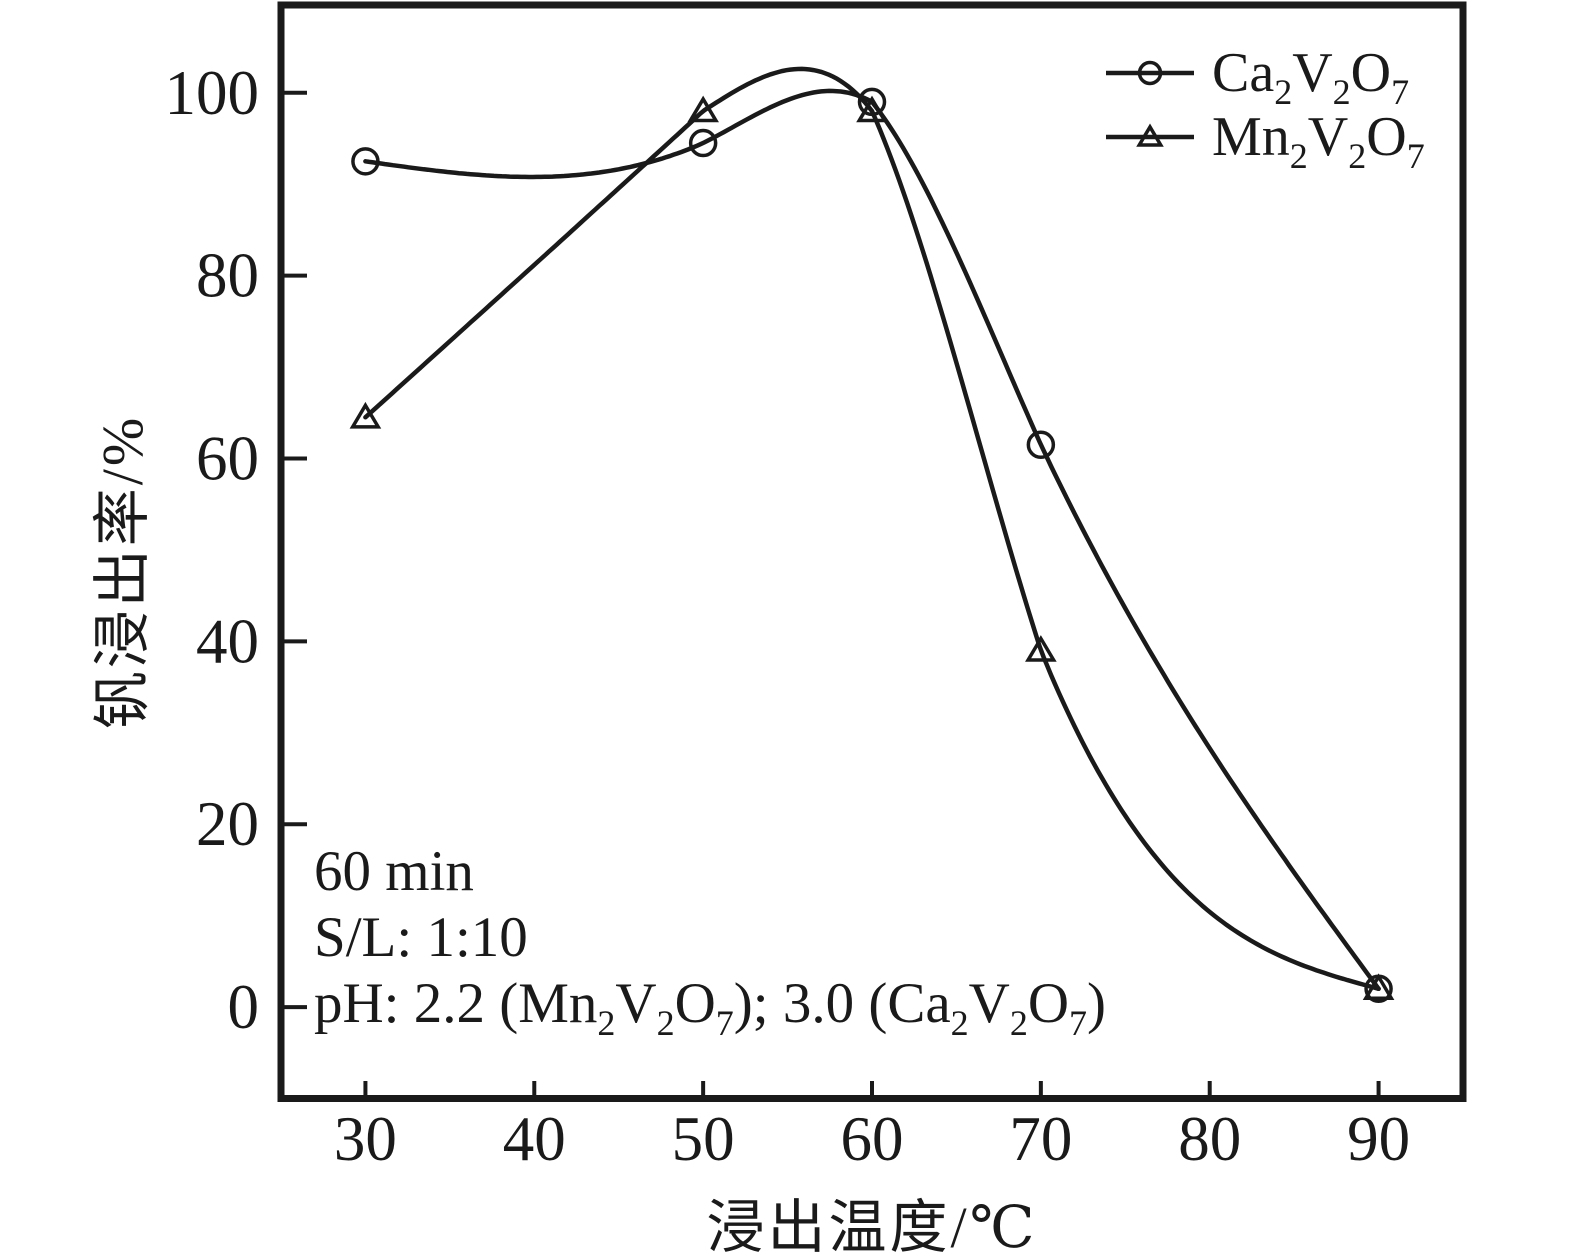 The width and height of the screenshot is (1575, 1260). Describe the element at coordinates (710, 1007) in the screenshot. I see `annotation-ph-condition: pH: 2.2 (Mn2V2O7); 3.0 (Ca2V2O7)` at that location.